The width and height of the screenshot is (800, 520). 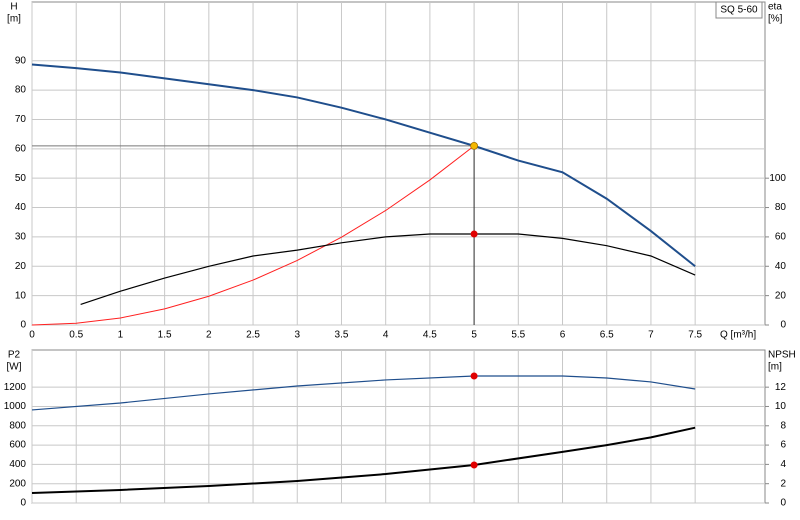 What do you see at coordinates (21, 295) in the screenshot?
I see `y-tick-label: 10` at bounding box center [21, 295].